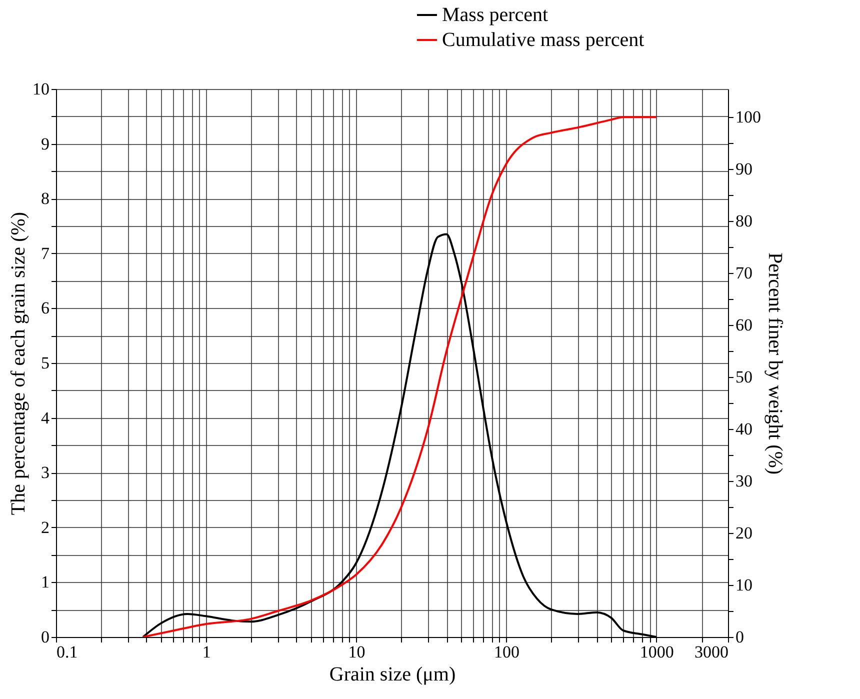 This screenshot has width=860, height=699. I want to click on y2-tick-label: 30, so click(744, 481).